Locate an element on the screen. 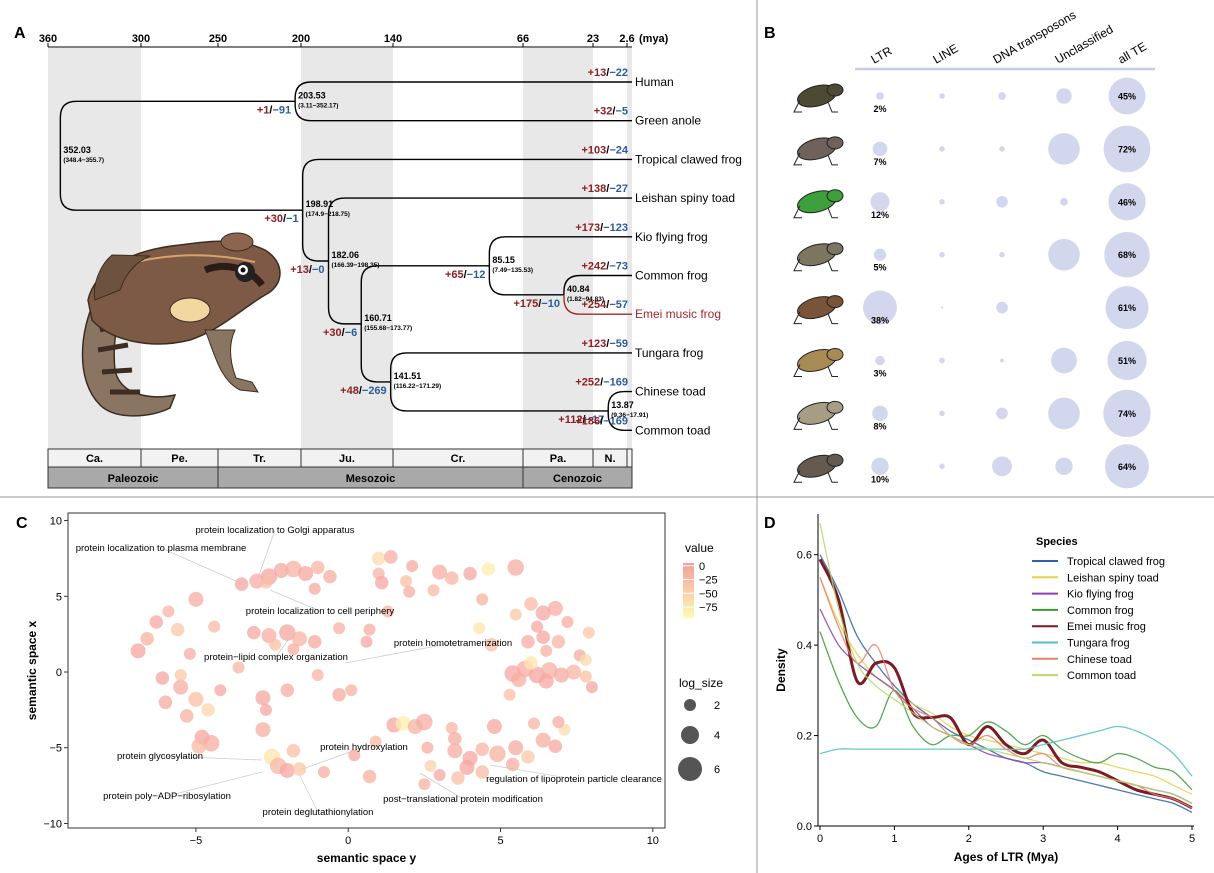 The image size is (1214, 873). period-label: N. is located at coordinates (610, 459).